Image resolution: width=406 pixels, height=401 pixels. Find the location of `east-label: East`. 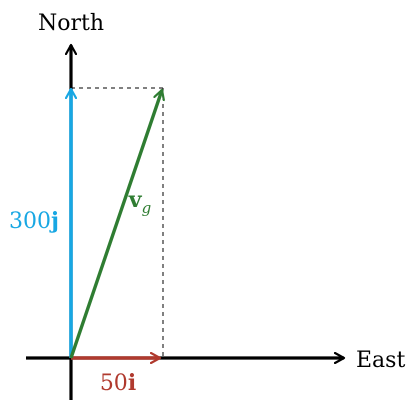

east-label: East is located at coordinates (380, 360).